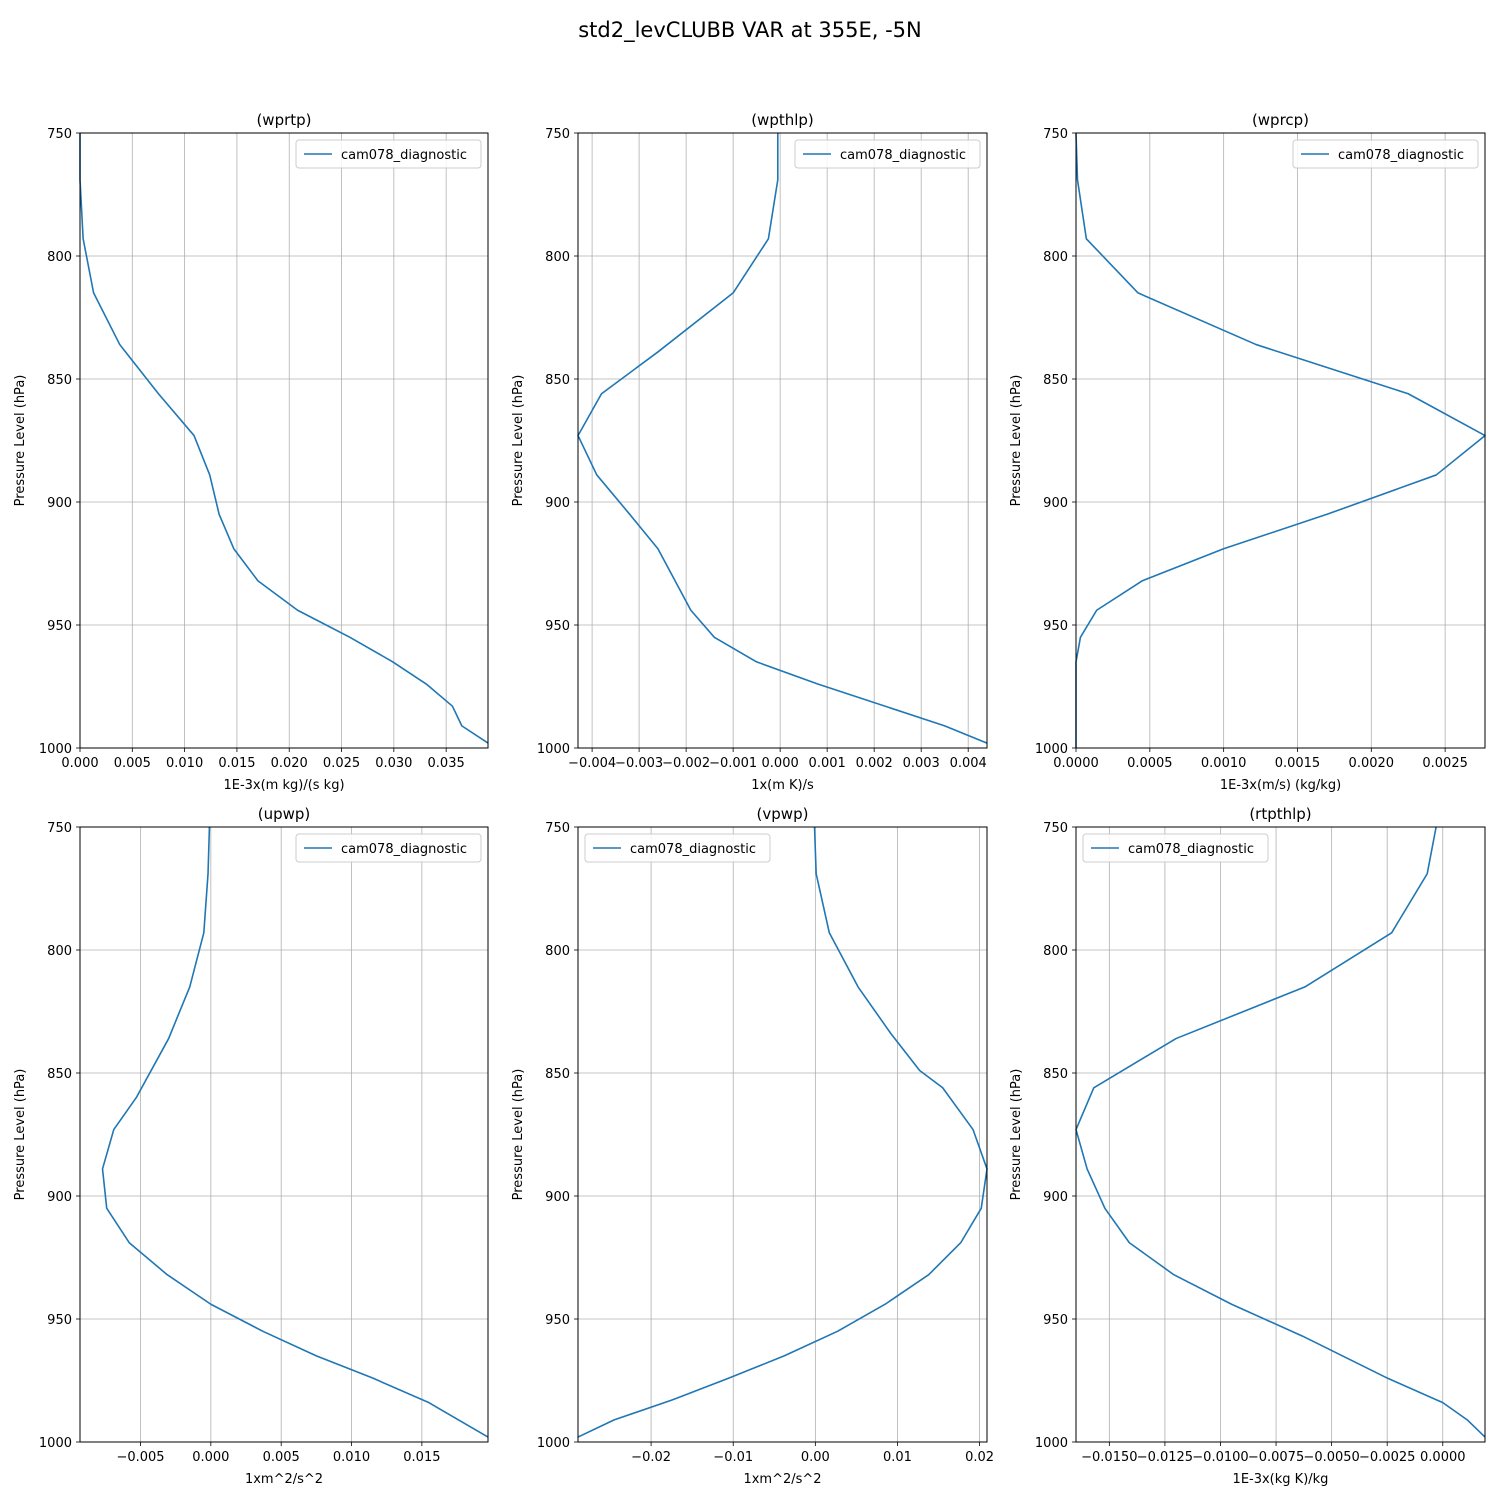 The image size is (1500, 1500). What do you see at coordinates (289, 763) in the screenshot?
I see `x-tick-label: 0.020` at bounding box center [289, 763].